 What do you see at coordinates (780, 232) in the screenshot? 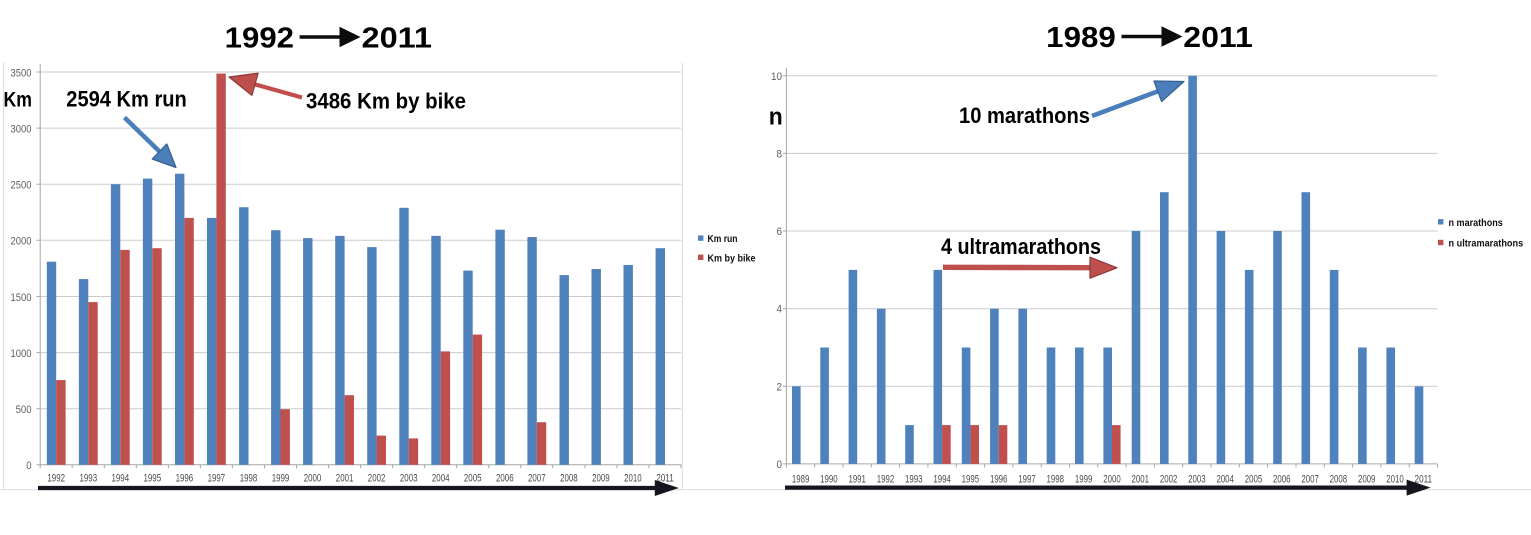
I see `svg-text: 6` at bounding box center [780, 232].